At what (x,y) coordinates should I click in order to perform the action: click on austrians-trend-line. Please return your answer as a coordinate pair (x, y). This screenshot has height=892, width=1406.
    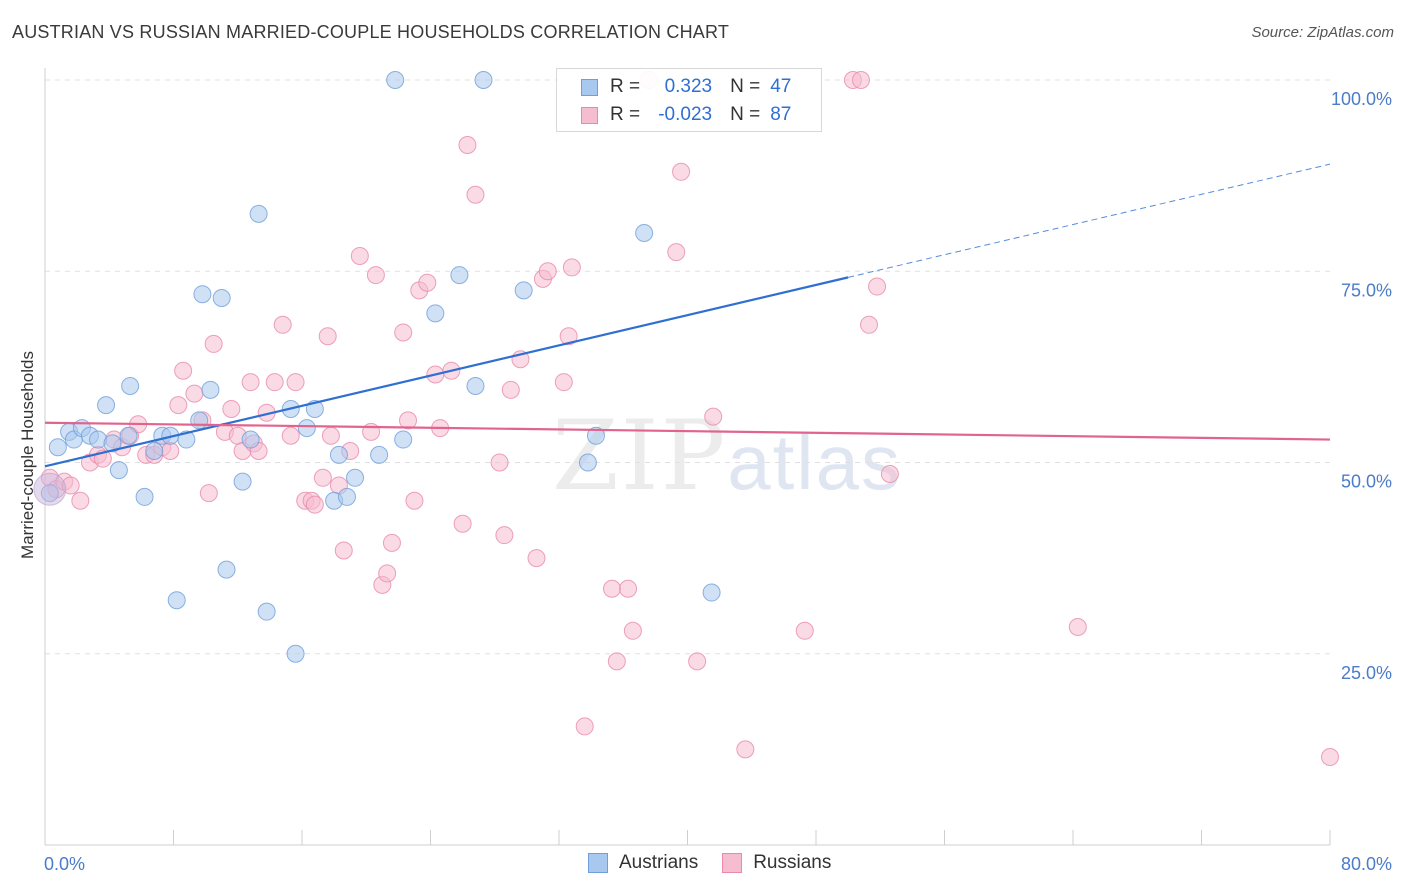
    Looking at the image, I should click on (446, 372).